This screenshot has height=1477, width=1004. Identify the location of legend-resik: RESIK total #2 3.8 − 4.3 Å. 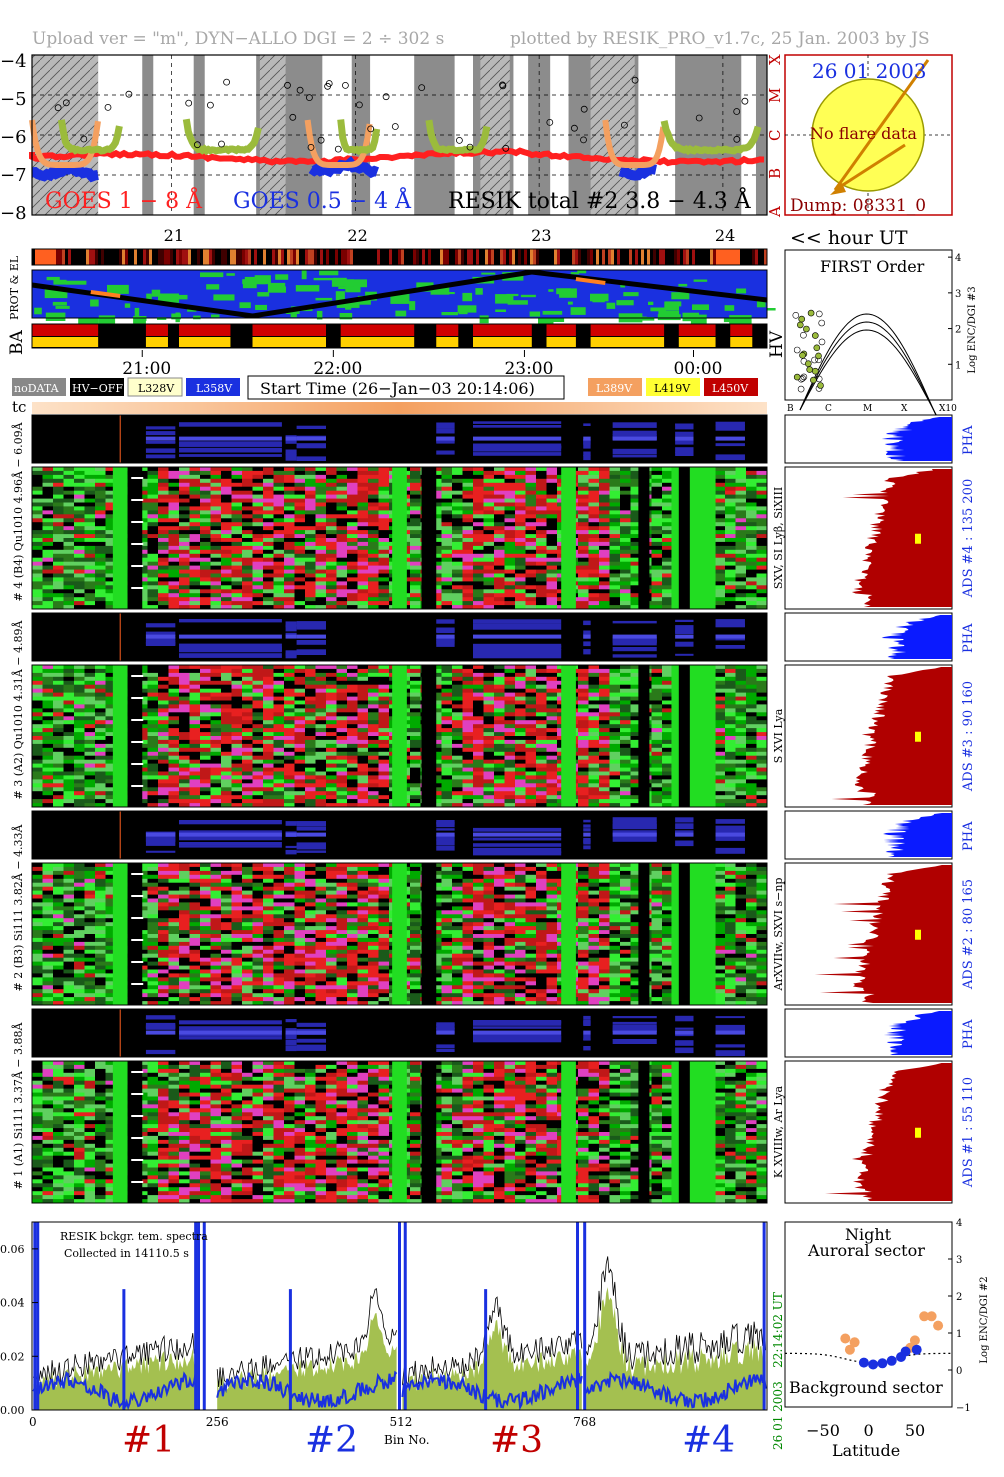
(600, 200).